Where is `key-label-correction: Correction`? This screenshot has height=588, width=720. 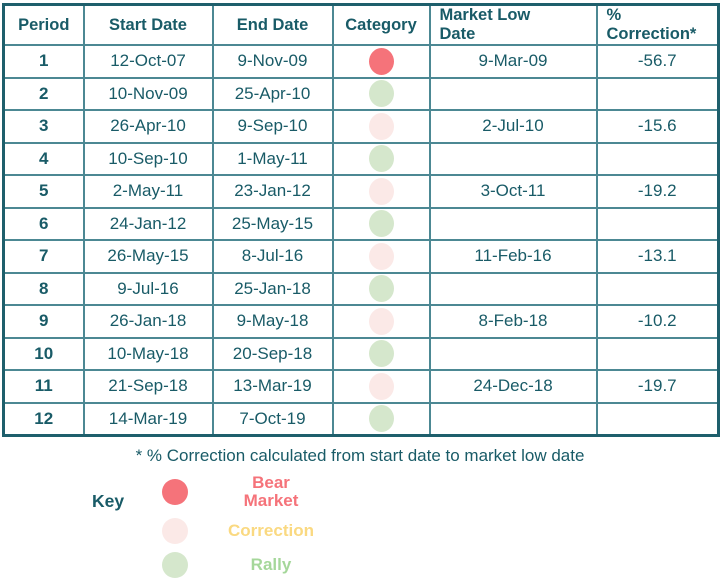
key-label-correction: Correction is located at coordinates (271, 531).